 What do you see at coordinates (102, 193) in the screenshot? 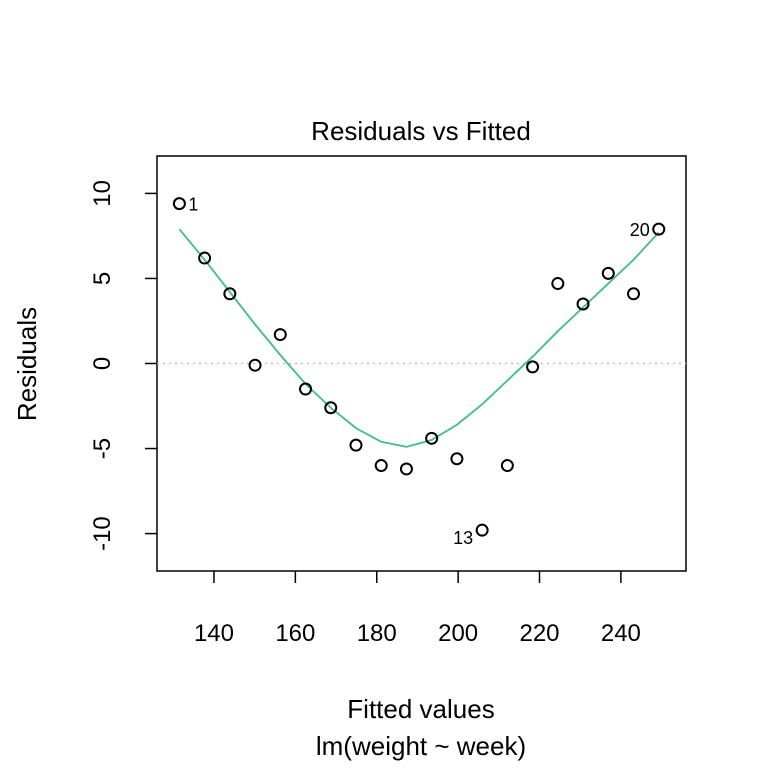
I see `y-tick-label: 10` at bounding box center [102, 193].